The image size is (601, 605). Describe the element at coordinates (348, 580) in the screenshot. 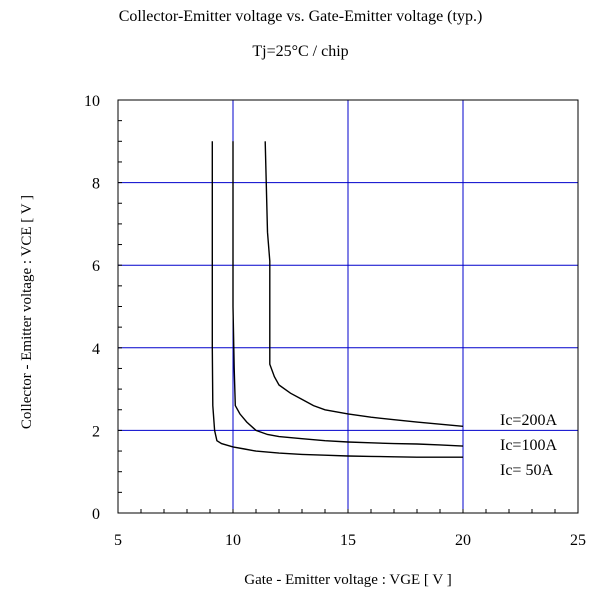

I see `x-axis-label: Gate - Emitter voltage : VGE [ V ]` at that location.